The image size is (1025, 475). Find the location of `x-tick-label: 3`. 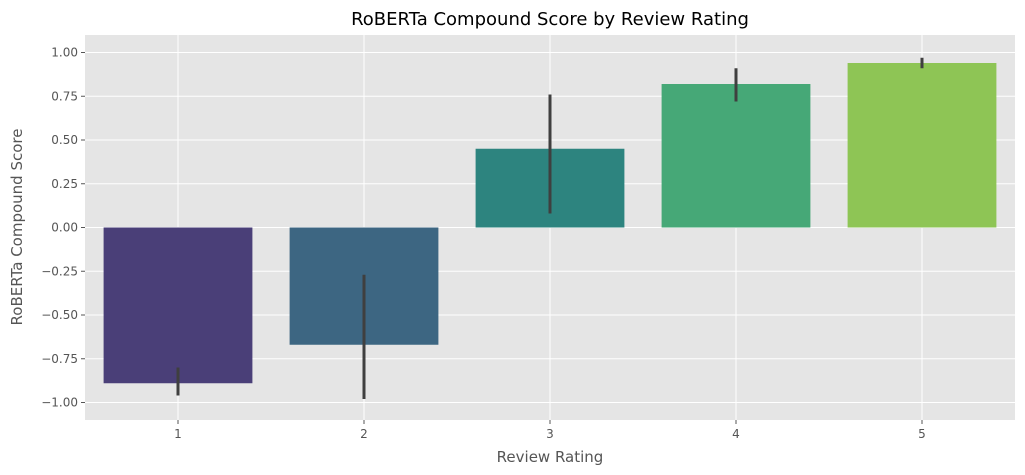

x-tick-label: 3 is located at coordinates (550, 434).